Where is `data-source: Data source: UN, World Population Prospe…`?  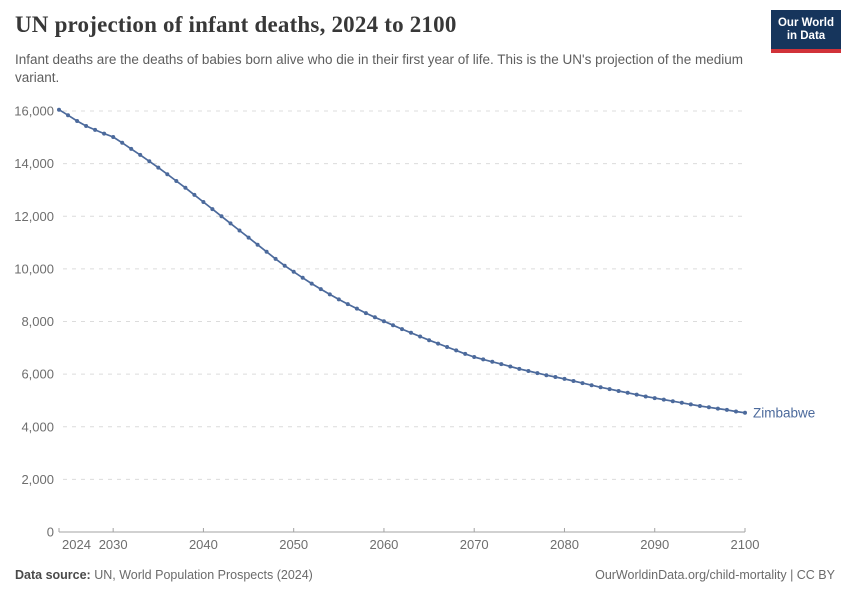
data-source: Data source: UN, World Population Prospe… is located at coordinates (164, 575).